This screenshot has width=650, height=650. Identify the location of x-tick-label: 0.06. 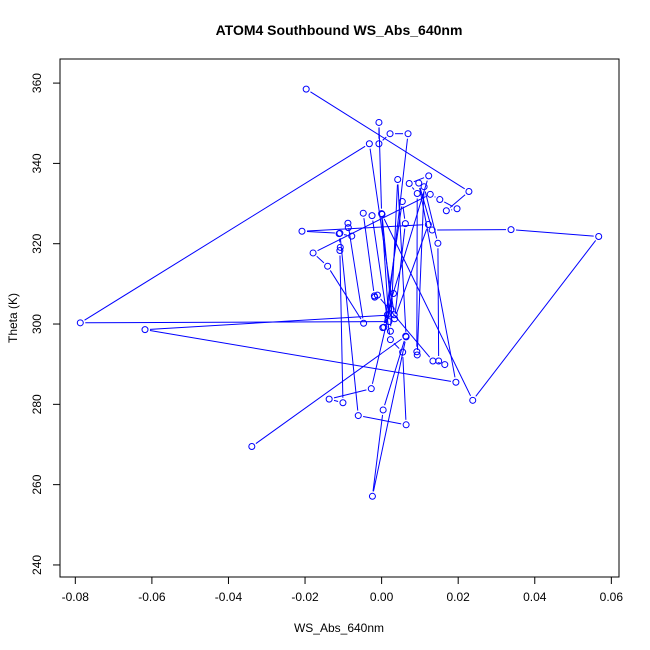
(612, 597).